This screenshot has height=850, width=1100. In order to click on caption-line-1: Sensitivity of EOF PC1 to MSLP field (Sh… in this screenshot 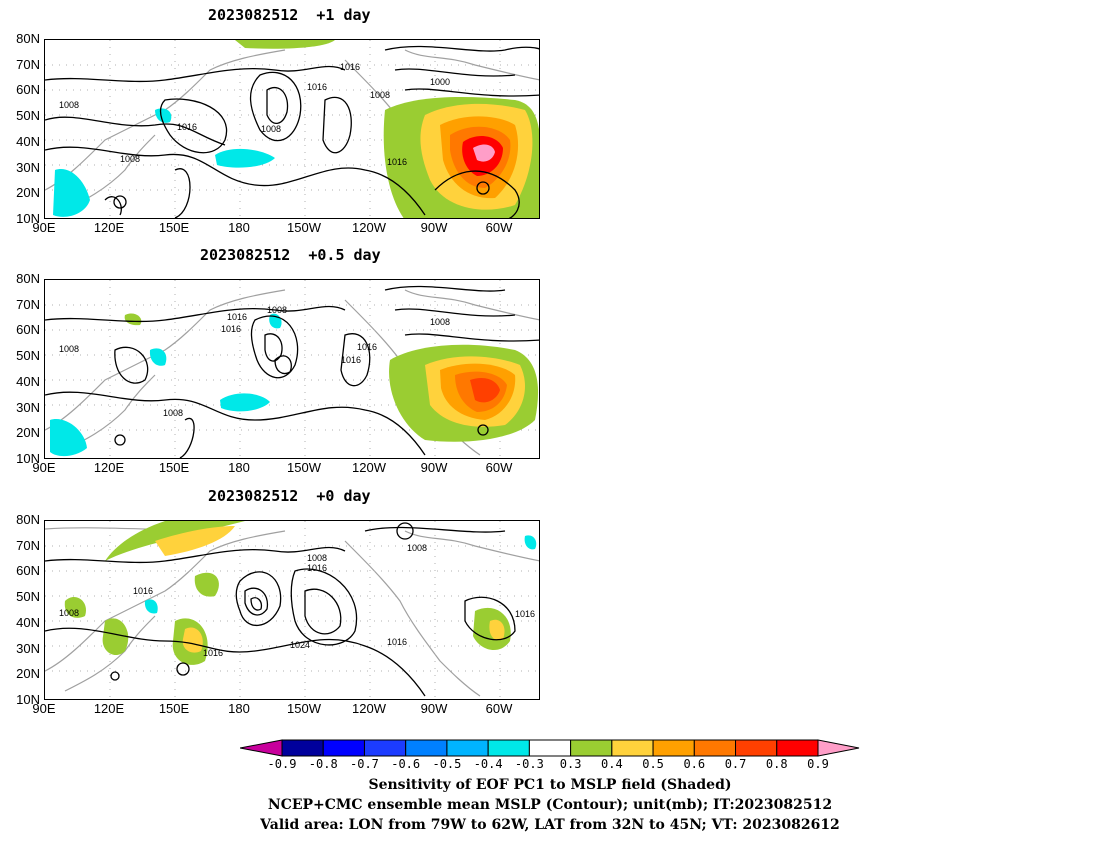, I will do `click(550, 785)`.